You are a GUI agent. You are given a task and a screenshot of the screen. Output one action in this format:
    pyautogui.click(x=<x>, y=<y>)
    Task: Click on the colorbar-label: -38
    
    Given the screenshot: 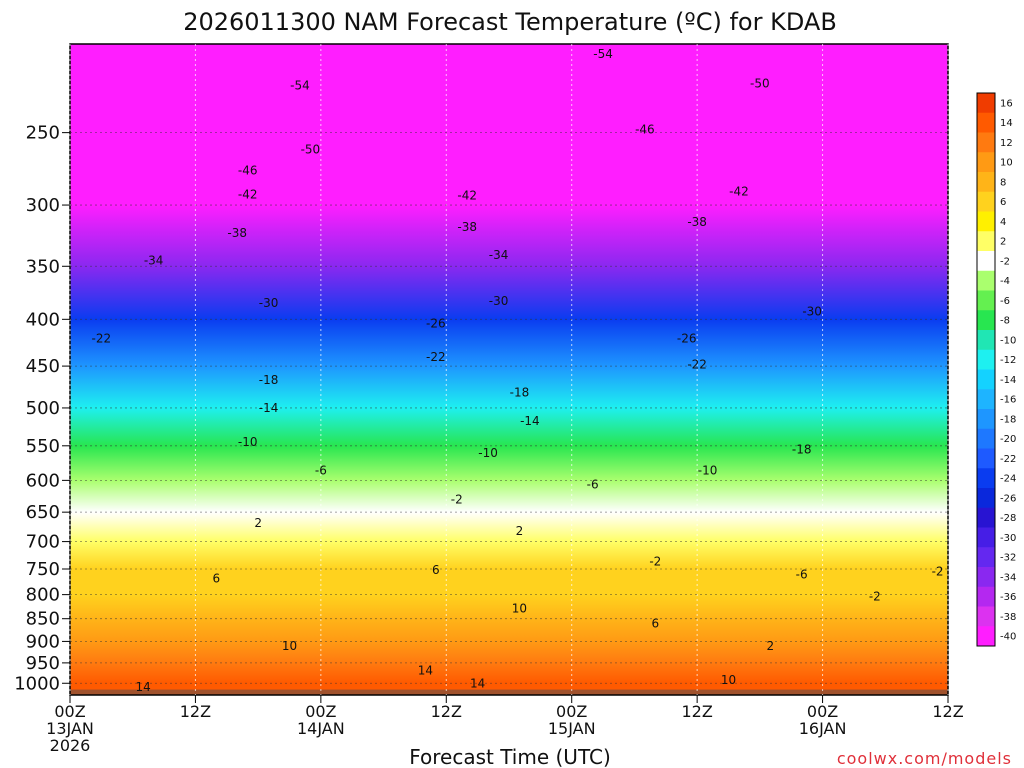 What is the action you would take?
    pyautogui.click(x=1008, y=617)
    